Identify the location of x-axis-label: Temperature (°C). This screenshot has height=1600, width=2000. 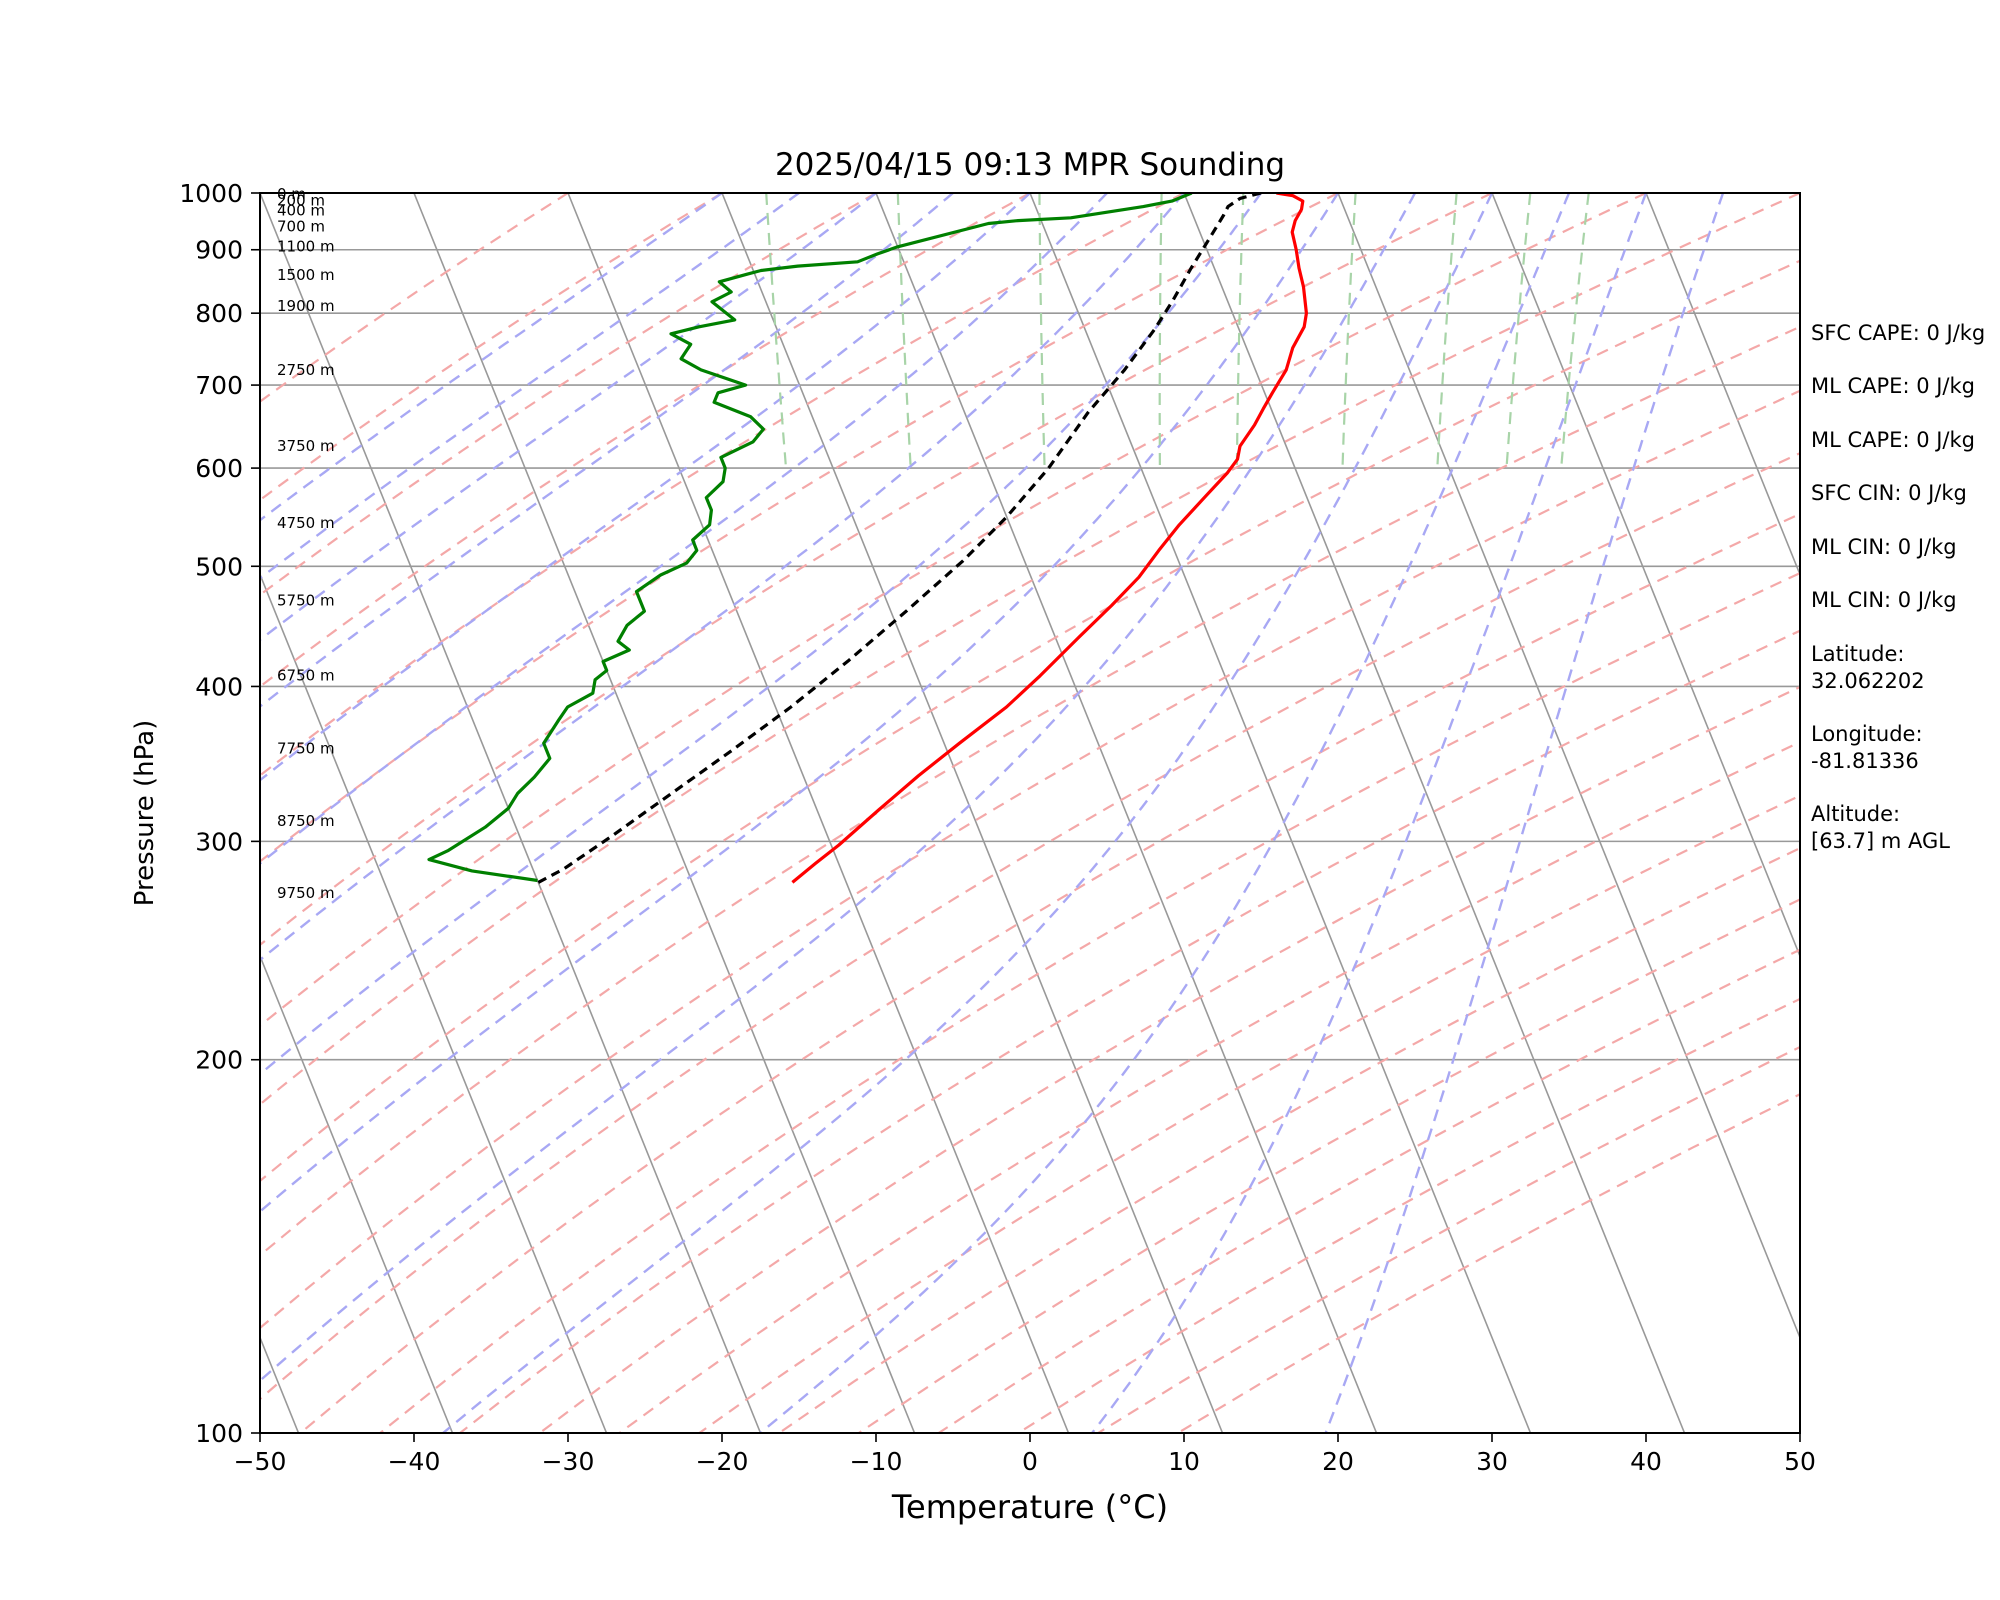
(1029, 1507).